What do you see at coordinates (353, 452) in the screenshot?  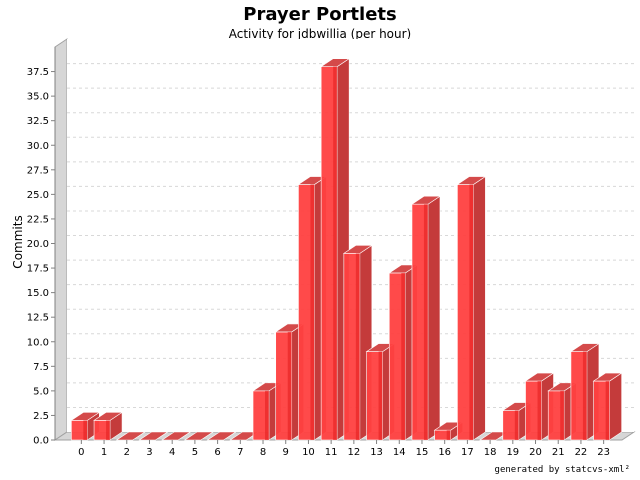 I see `x-tick-label: 12` at bounding box center [353, 452].